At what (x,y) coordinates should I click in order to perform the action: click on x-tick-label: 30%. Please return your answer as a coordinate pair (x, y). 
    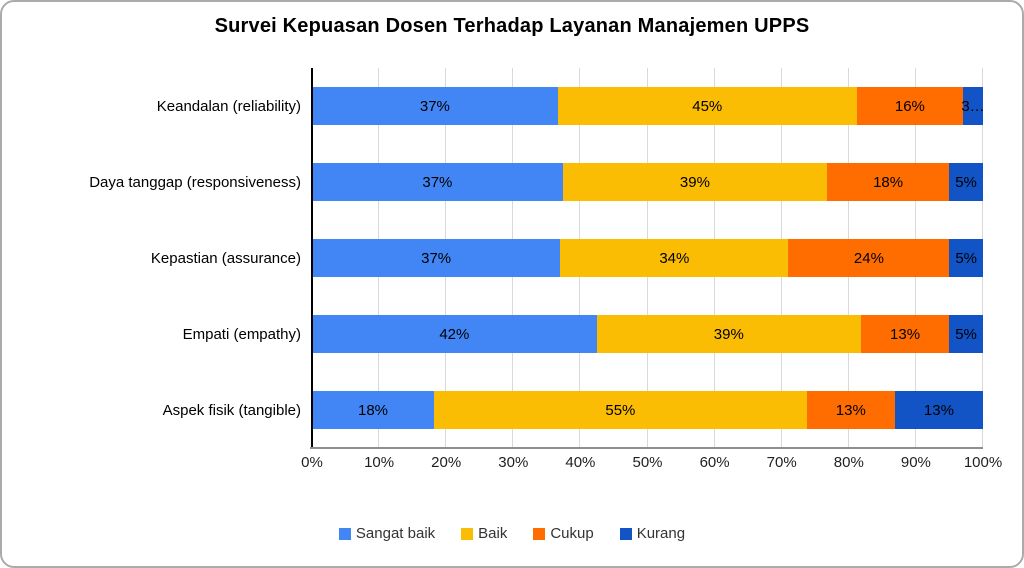
    Looking at the image, I should click on (513, 462).